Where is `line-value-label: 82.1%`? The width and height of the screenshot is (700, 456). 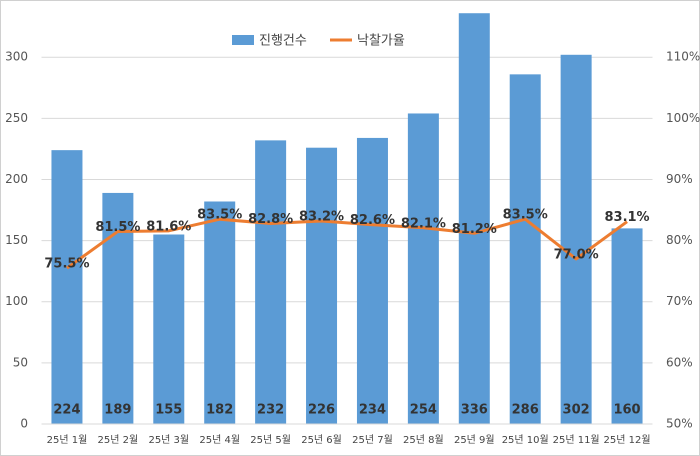
line-value-label: 82.1% is located at coordinates (423, 223).